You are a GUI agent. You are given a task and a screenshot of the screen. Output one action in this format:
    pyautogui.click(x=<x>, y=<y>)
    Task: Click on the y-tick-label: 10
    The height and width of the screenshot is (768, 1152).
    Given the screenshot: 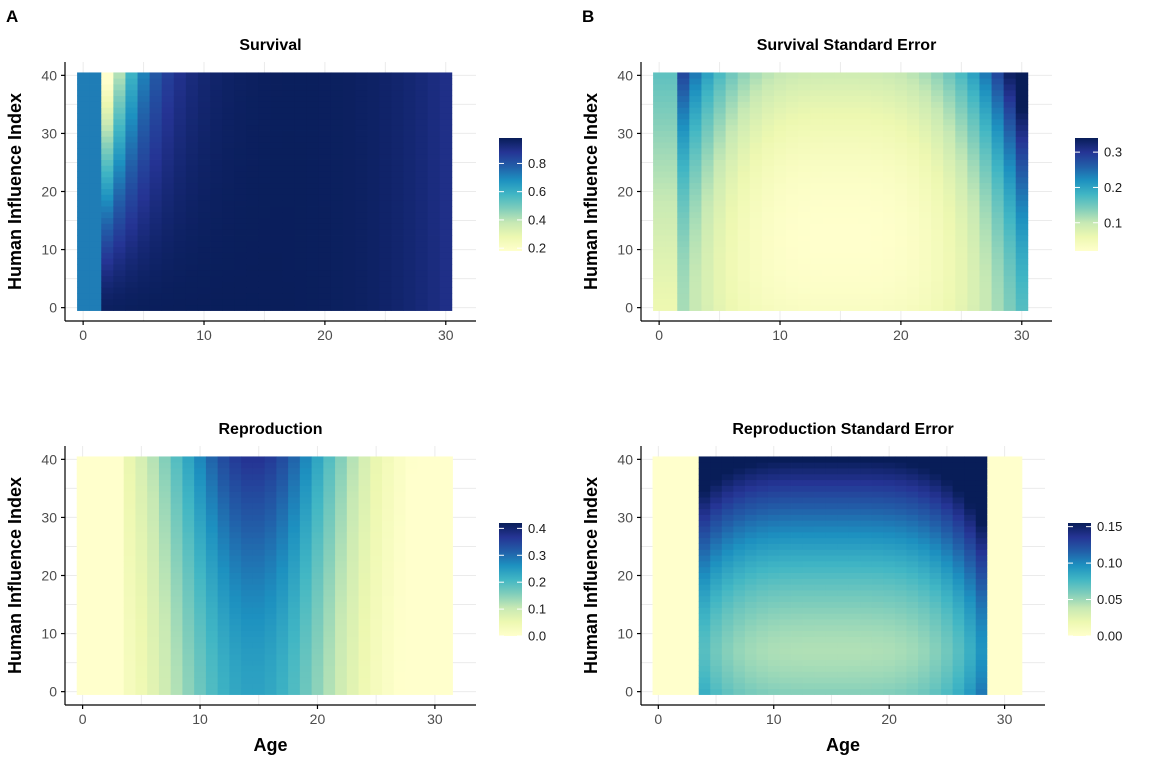 What is the action you would take?
    pyautogui.click(x=49, y=634)
    